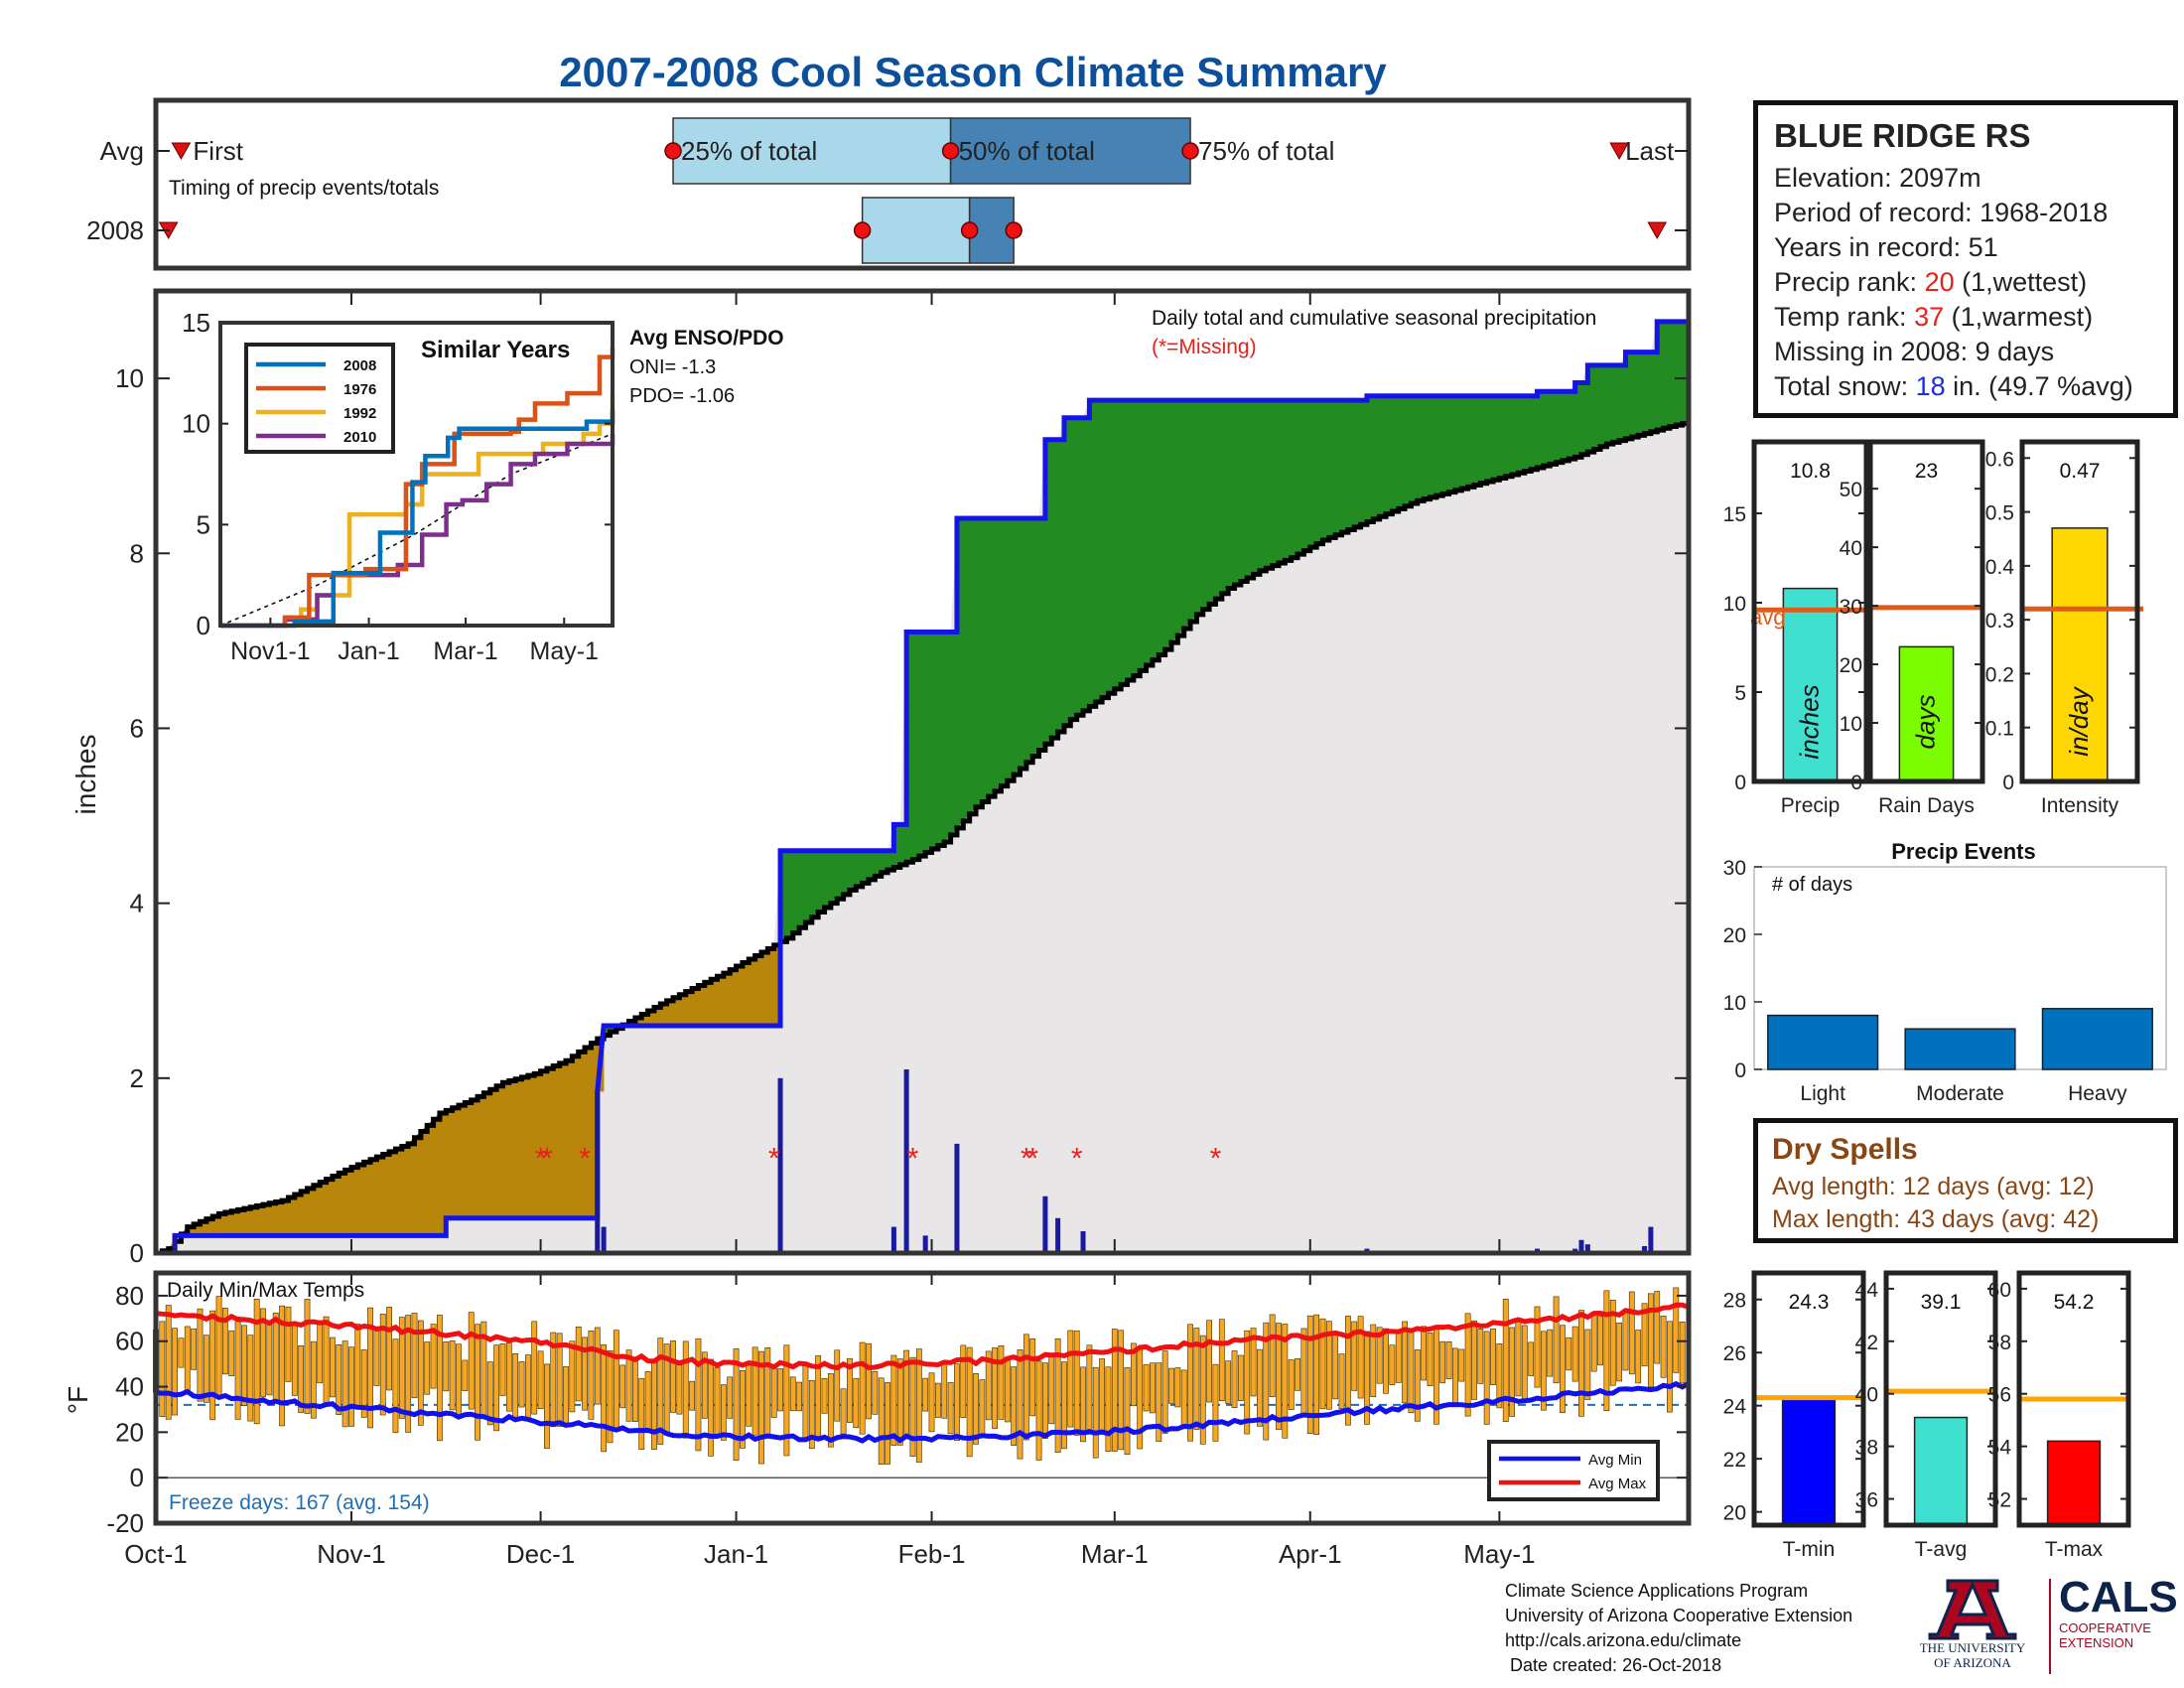 Image resolution: width=2184 pixels, height=1688 pixels. Describe the element at coordinates (359, 389) in the screenshot. I see `inset-legend-label: 1976` at that location.